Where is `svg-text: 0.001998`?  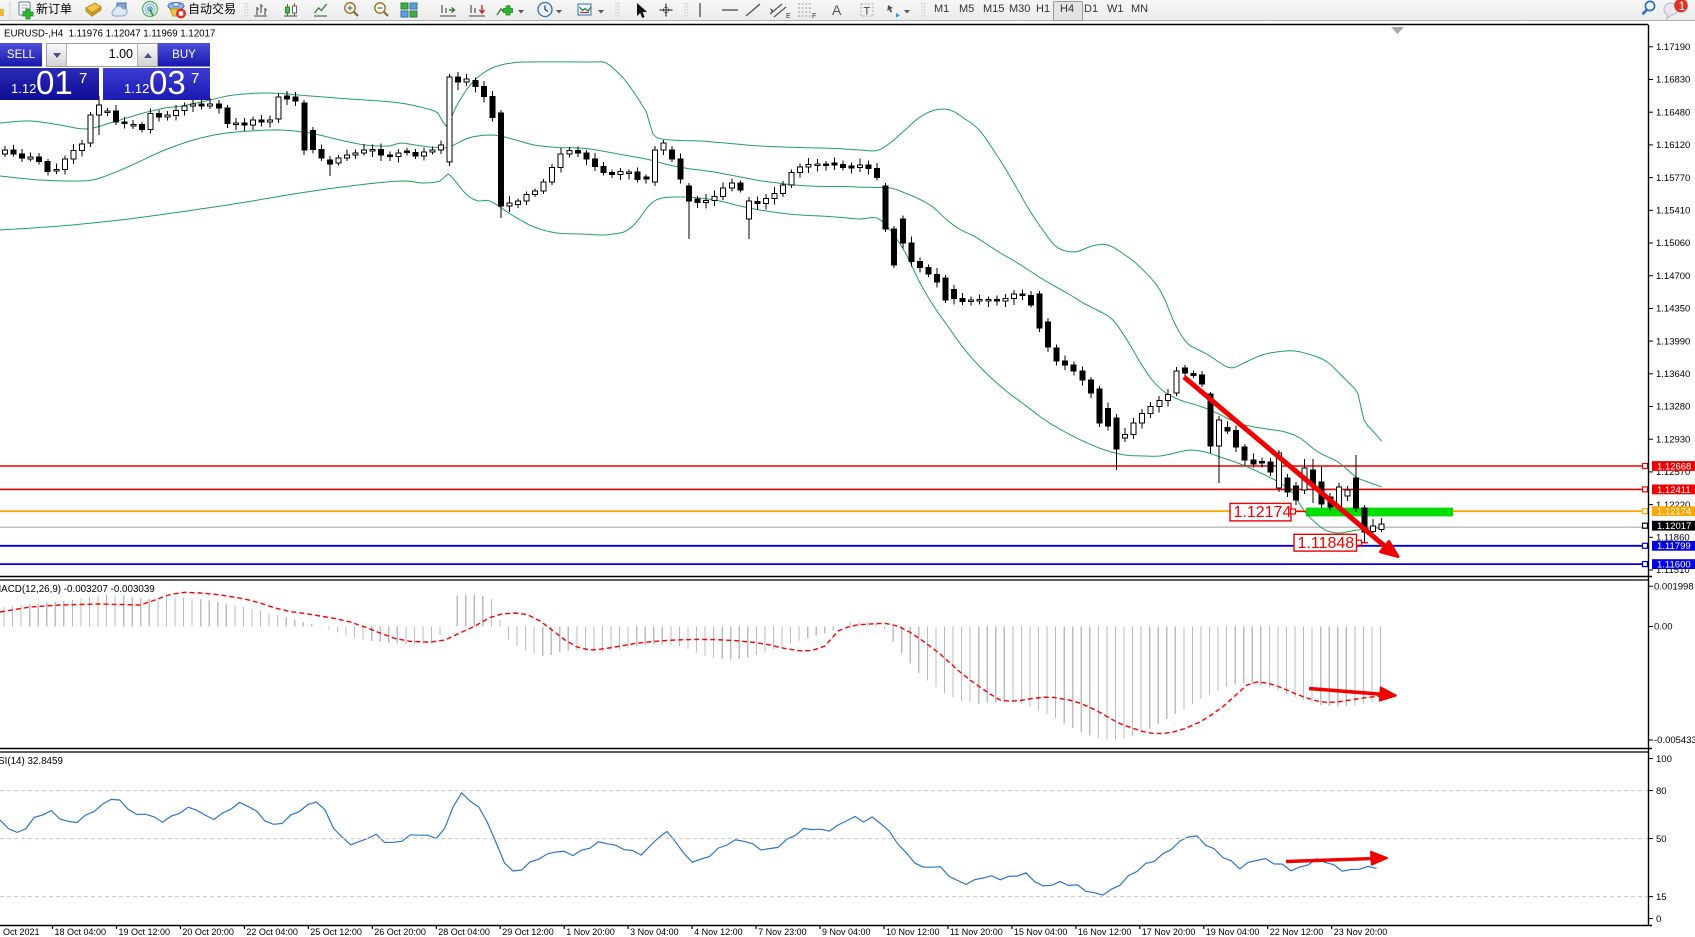 svg-text: 0.001998 is located at coordinates (1674, 586).